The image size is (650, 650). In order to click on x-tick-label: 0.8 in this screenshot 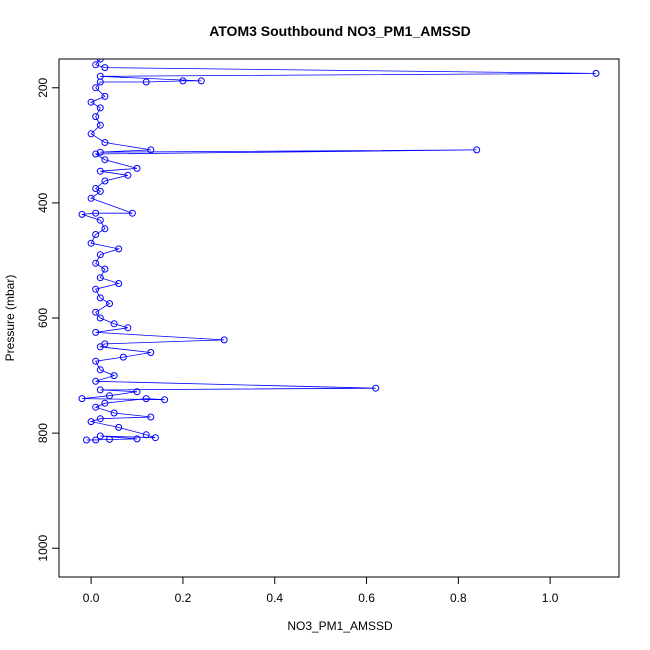, I will do `click(458, 598)`.